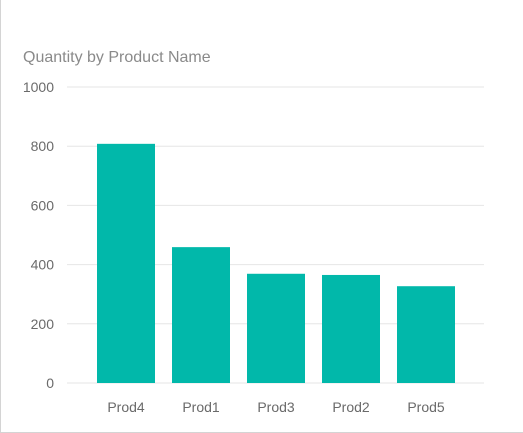 This screenshot has width=523, height=433. Describe the element at coordinates (201, 315) in the screenshot. I see `bar-prod1` at that location.